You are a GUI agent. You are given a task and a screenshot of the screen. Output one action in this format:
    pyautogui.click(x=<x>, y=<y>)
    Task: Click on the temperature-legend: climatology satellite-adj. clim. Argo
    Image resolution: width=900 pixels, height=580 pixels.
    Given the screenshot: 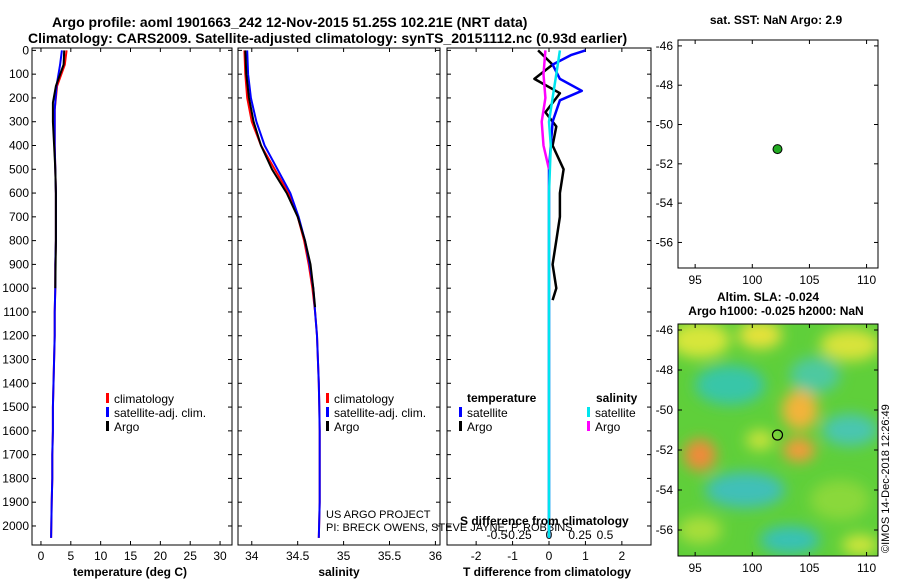 What is the action you would take?
    pyautogui.click(x=156, y=413)
    